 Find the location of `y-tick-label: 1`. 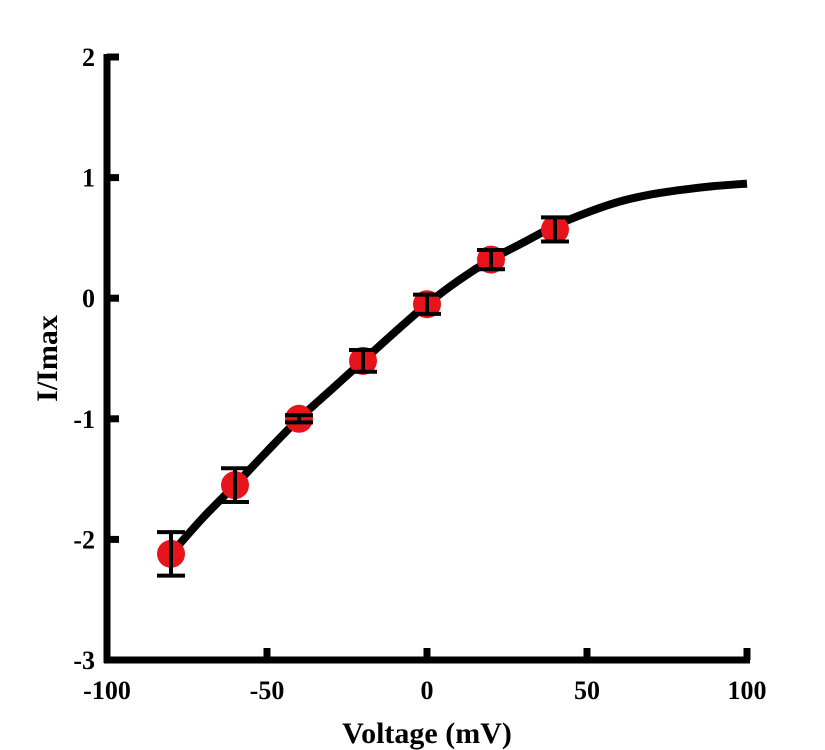

y-tick-label: 1 is located at coordinates (88, 178).